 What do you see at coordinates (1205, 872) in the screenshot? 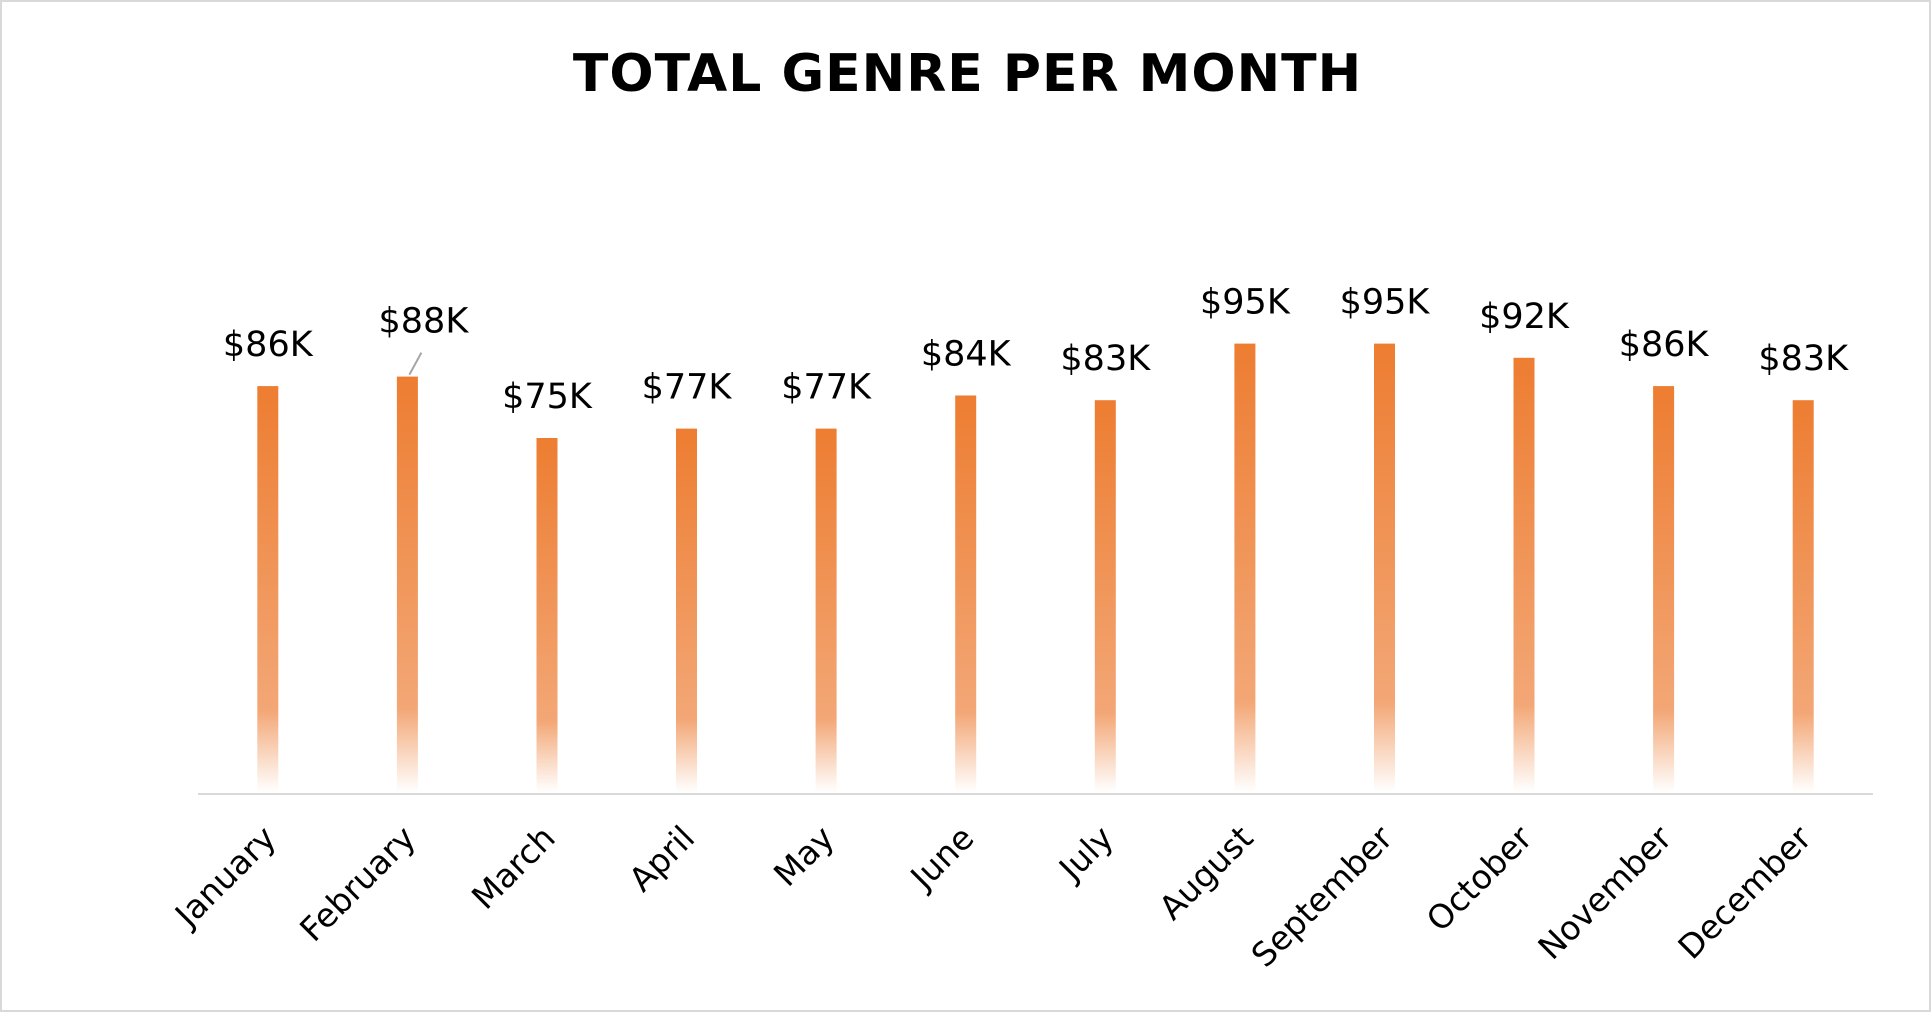
I see `x-tick-label-august: August` at bounding box center [1205, 872].